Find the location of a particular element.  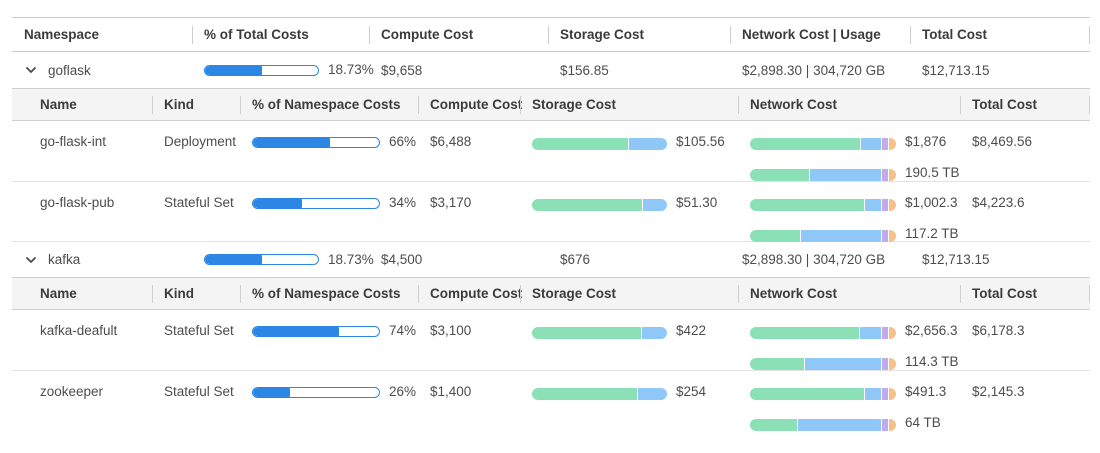

header-pct-total-costs: % of Total Costs is located at coordinates (280, 34).